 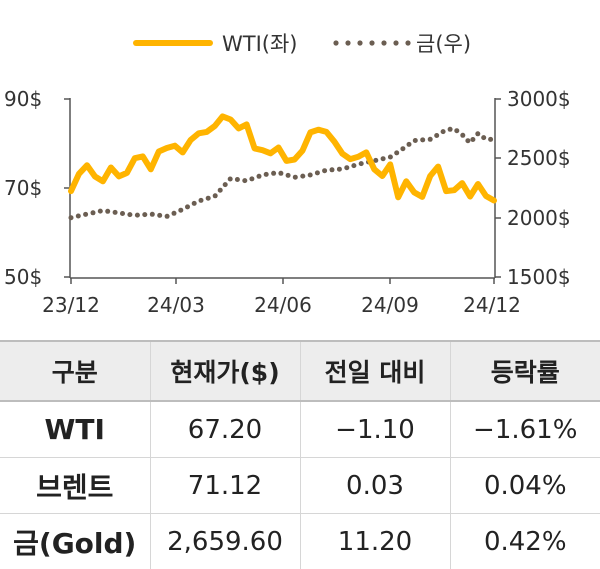 What do you see at coordinates (375, 371) in the screenshot?
I see `header-change: 전일 대비` at bounding box center [375, 371].